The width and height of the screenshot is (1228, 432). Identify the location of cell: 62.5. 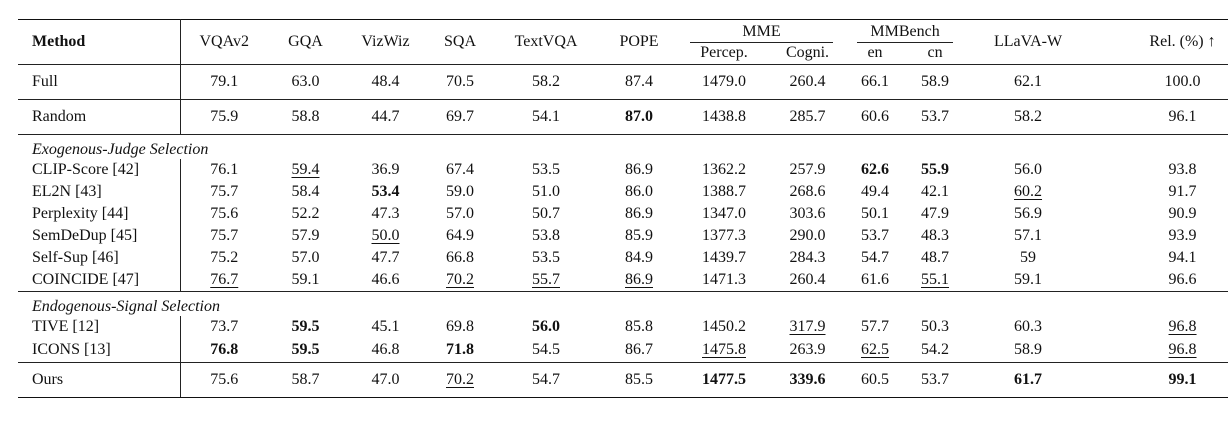
(875, 349).